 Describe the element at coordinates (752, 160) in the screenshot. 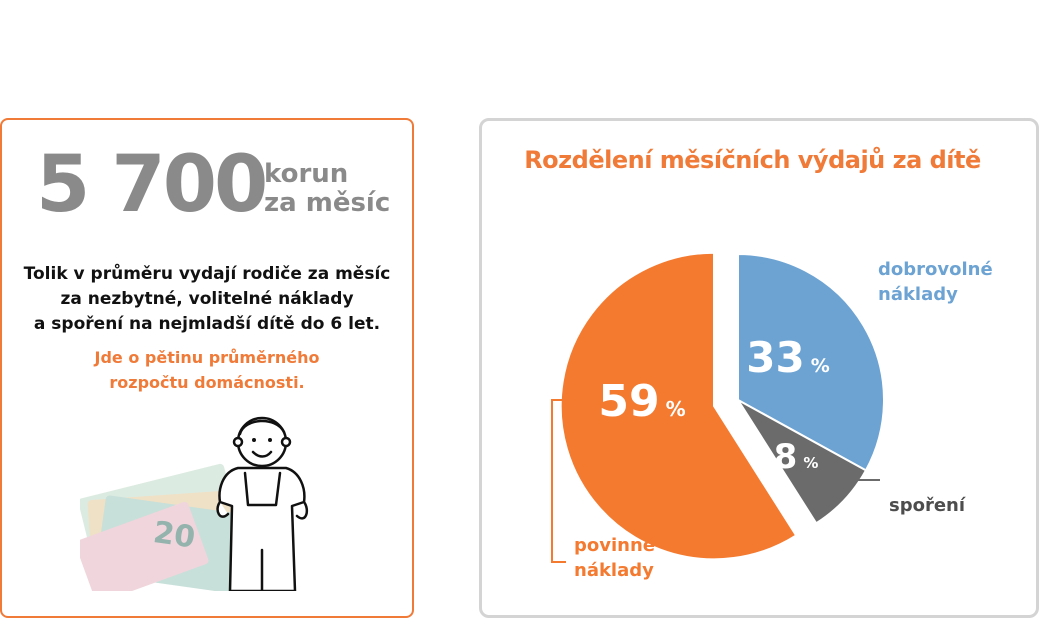

I see `chart-title: Rozdělení měsíčních výdajů za dítě` at that location.